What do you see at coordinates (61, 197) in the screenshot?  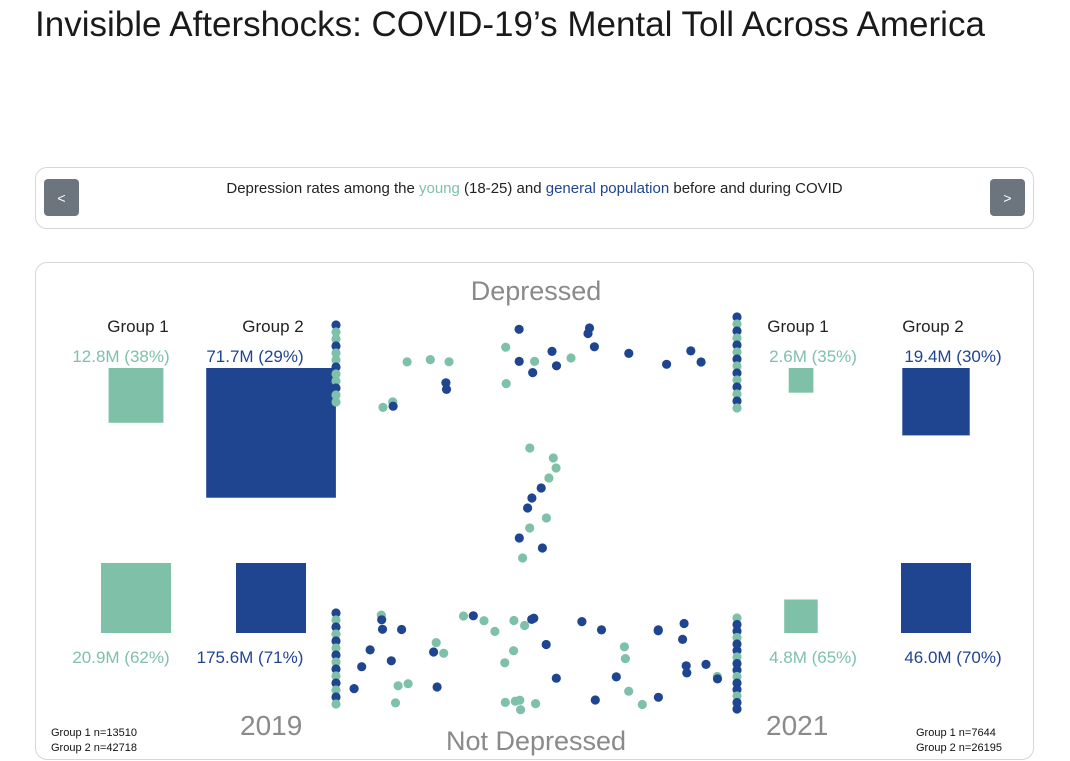 I see `previous-button: <` at bounding box center [61, 197].